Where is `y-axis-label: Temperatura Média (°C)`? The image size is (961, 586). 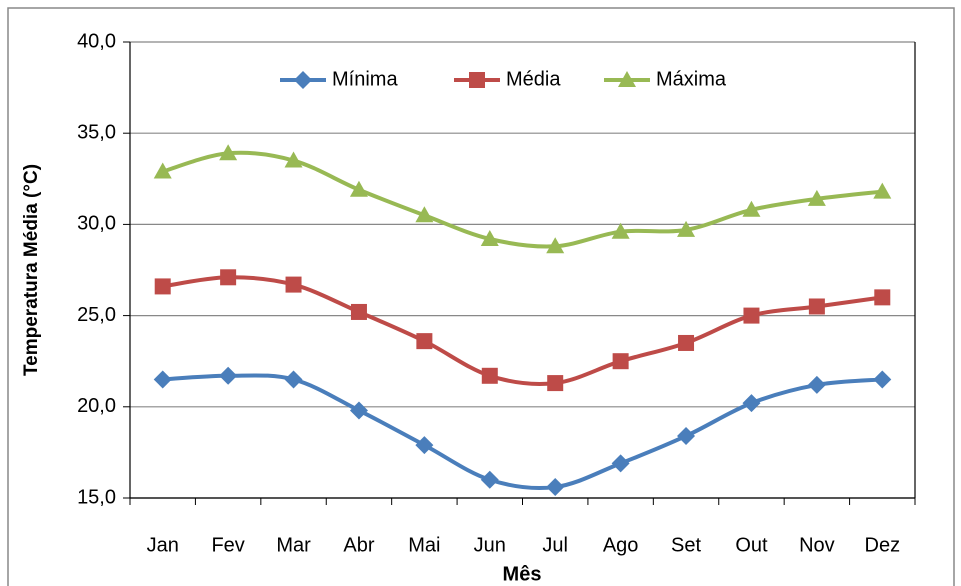
y-axis-label: Temperatura Média (°C) is located at coordinates (31, 270).